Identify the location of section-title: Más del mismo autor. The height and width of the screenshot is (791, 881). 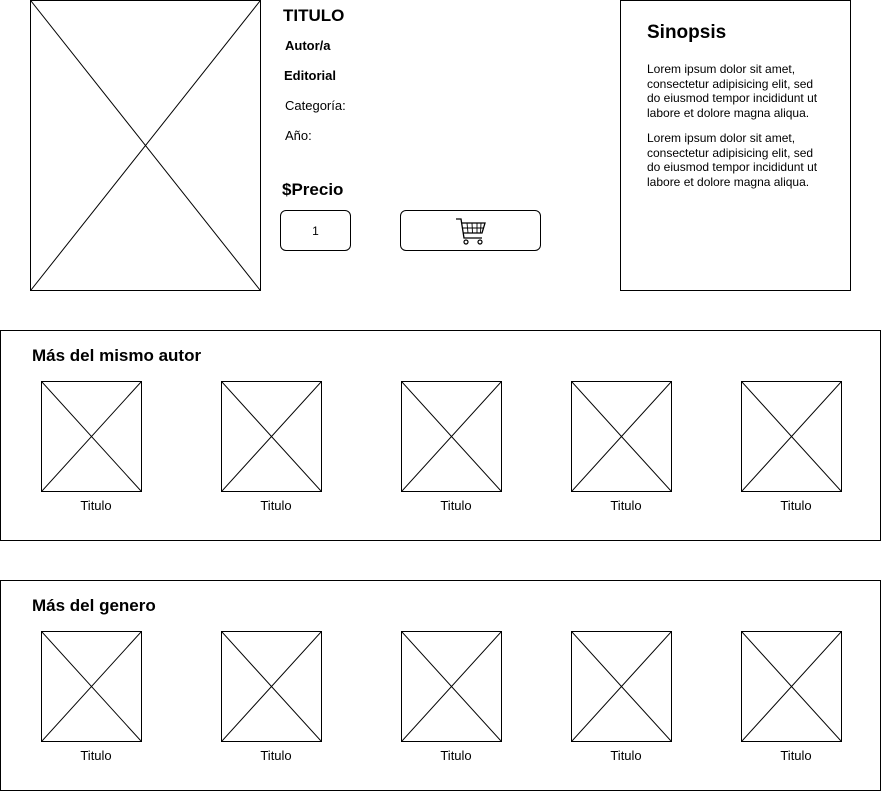
(117, 355).